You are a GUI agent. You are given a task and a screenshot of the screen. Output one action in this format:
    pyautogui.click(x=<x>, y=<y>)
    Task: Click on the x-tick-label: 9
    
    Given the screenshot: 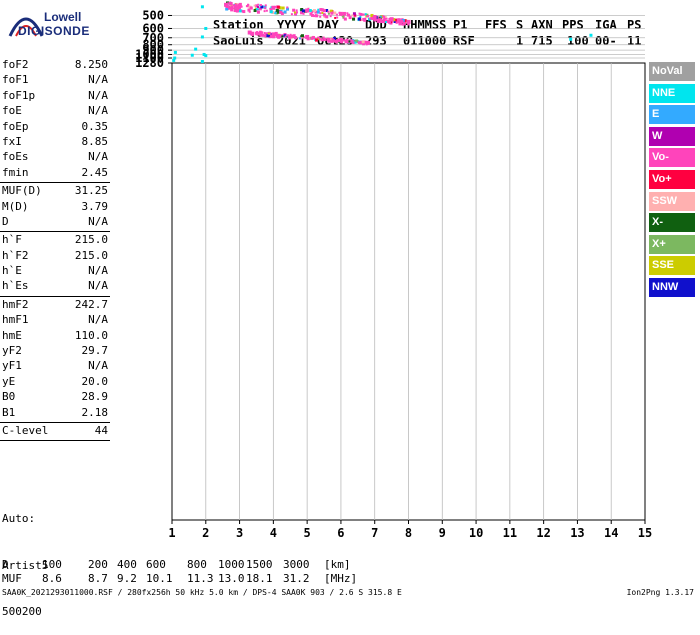 What is the action you would take?
    pyautogui.click(x=442, y=533)
    